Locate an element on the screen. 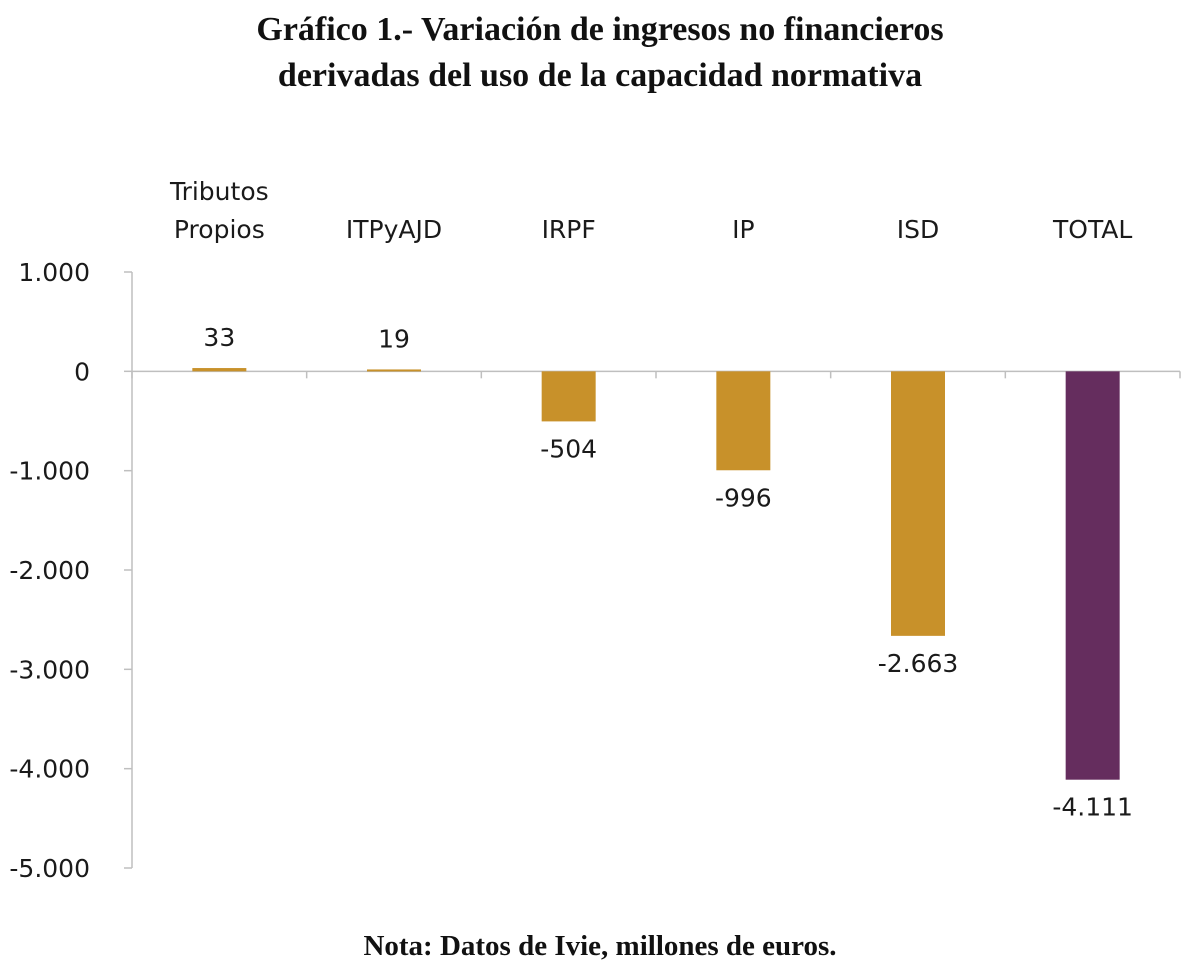  y-tick-label: -1.000 is located at coordinates (49, 471).